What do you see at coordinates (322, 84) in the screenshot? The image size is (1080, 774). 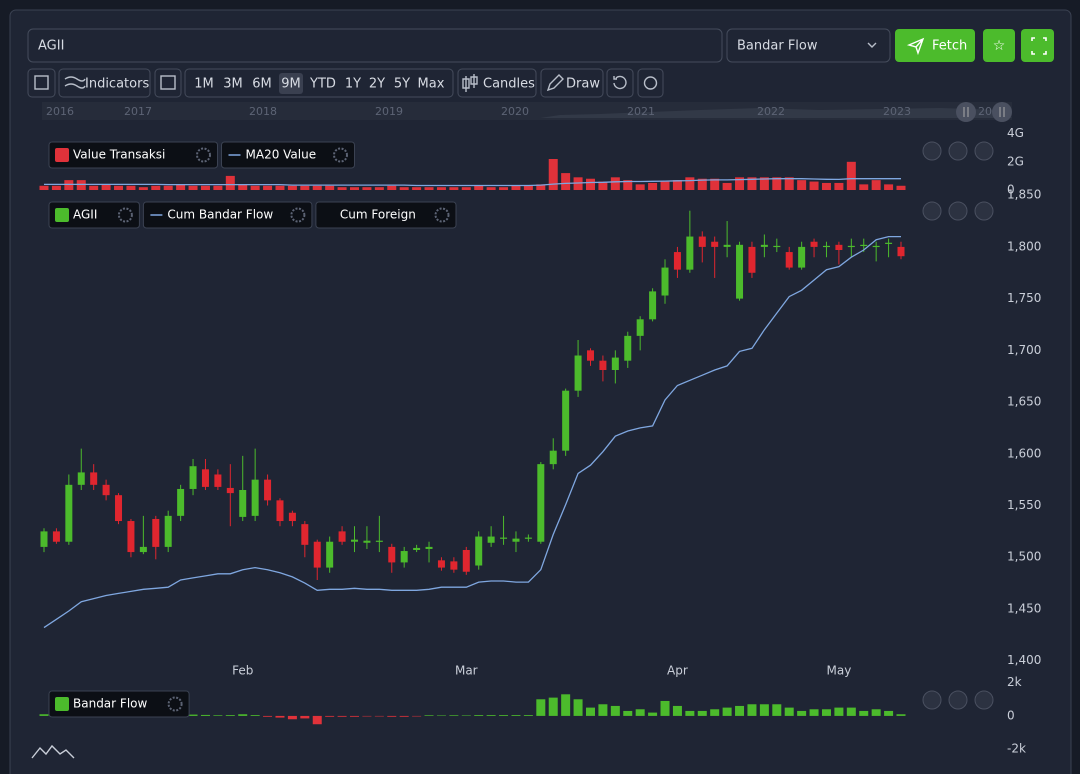 I see `range-button: YTD` at bounding box center [322, 84].